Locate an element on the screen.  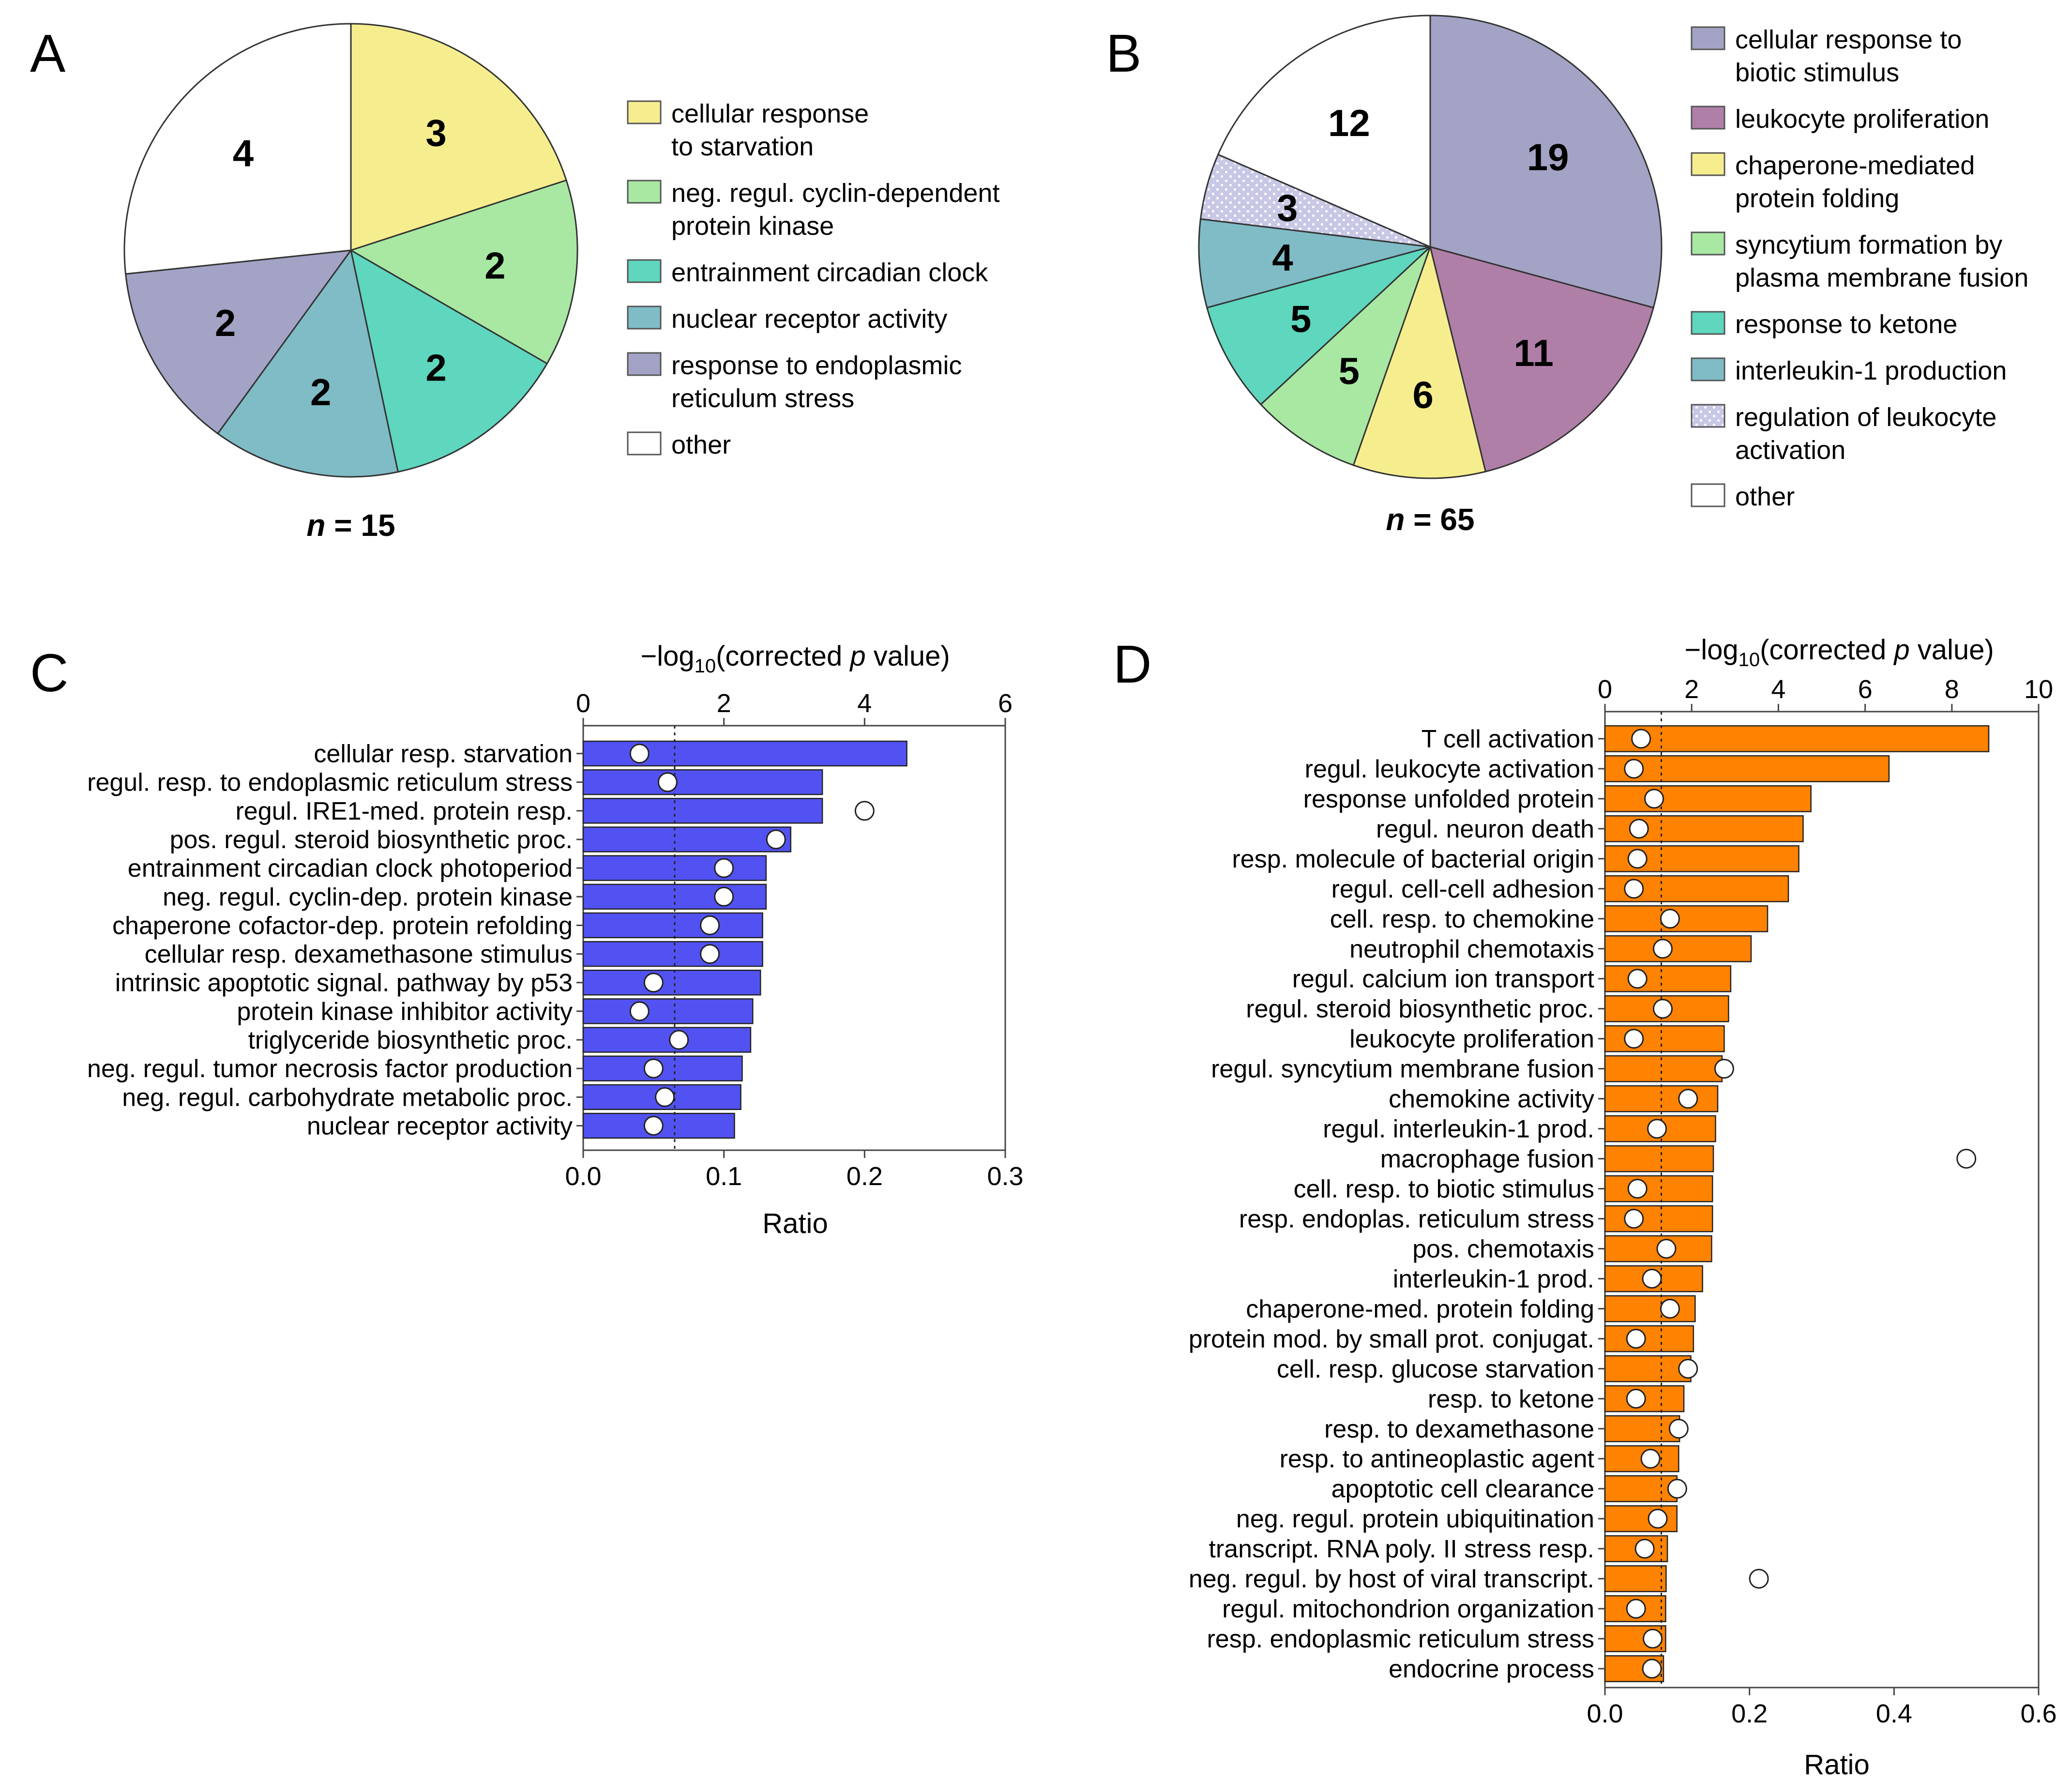
top-axis-title-c-mid: (corrected is located at coordinates (783, 656).